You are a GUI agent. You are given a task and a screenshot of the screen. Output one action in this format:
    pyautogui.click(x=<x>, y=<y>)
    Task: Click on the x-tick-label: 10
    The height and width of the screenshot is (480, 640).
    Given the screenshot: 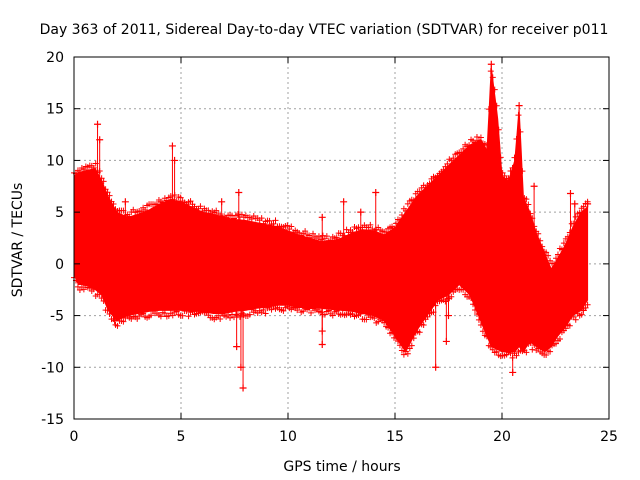 What is the action you would take?
    pyautogui.click(x=288, y=437)
    